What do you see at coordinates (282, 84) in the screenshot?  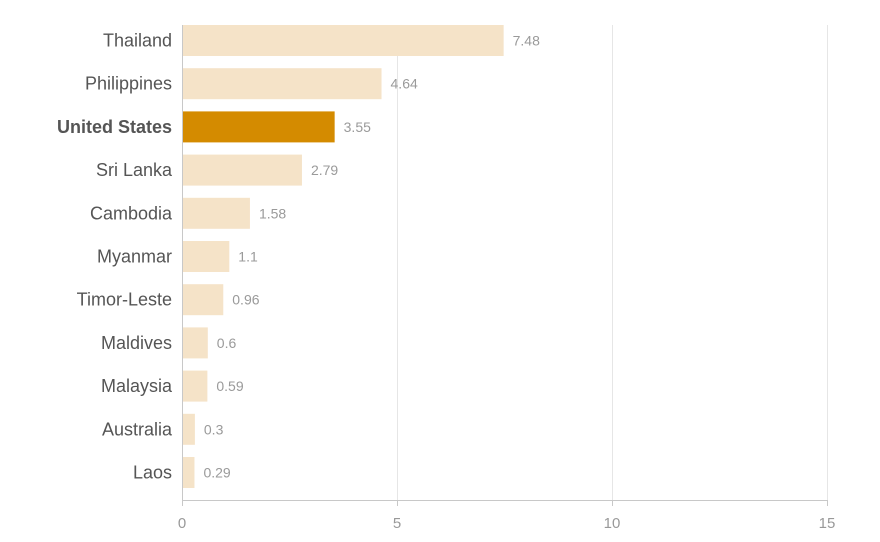 I see `bar-philippines` at bounding box center [282, 84].